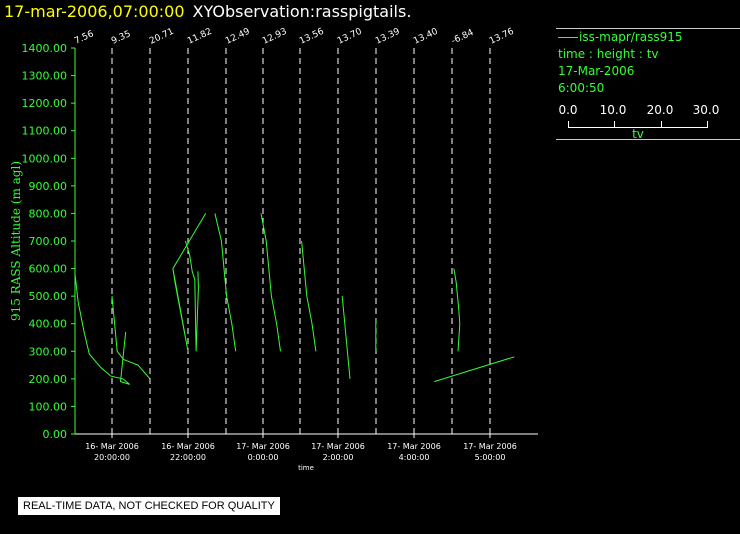 Image resolution: width=740 pixels, height=534 pixels. I want to click on y-tick-label: 0.00, so click(55, 434).